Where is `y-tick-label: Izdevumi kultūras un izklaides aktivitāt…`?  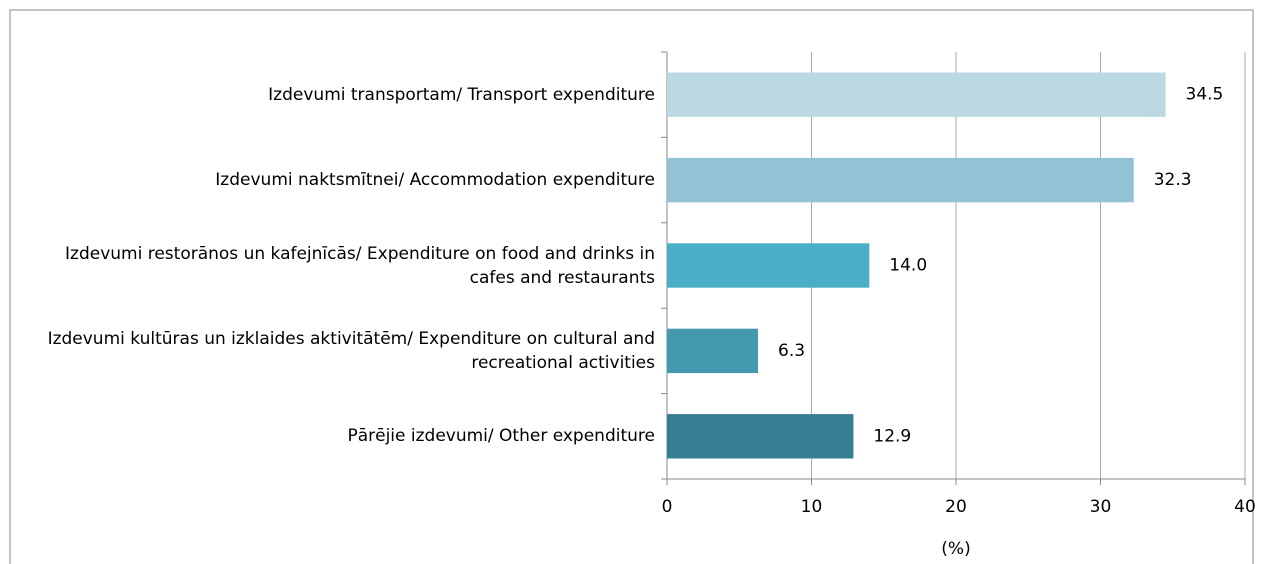 y-tick-label: Izdevumi kultūras un izklaides aktivitāt… is located at coordinates (351, 350).